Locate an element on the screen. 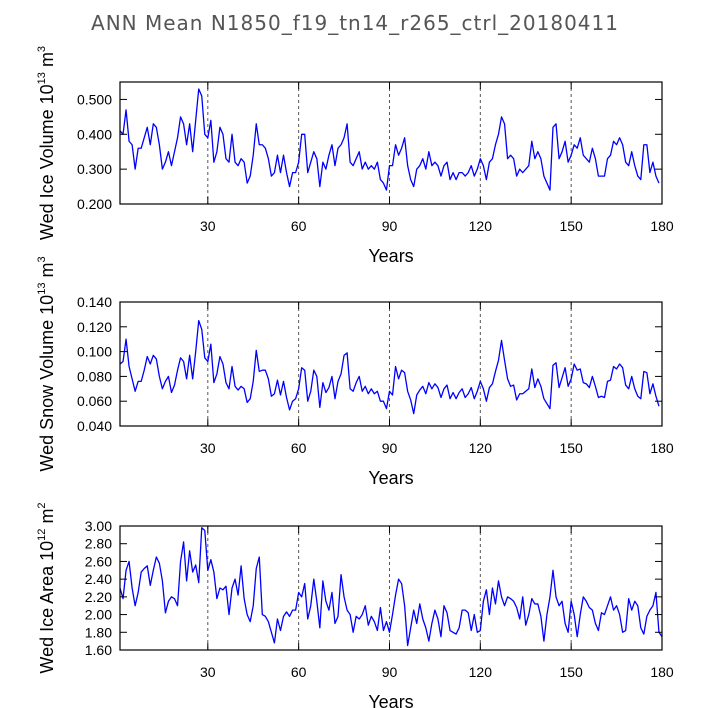  y-axis-title: Wed Ice Volume 1013 m3 is located at coordinates (46, 143).